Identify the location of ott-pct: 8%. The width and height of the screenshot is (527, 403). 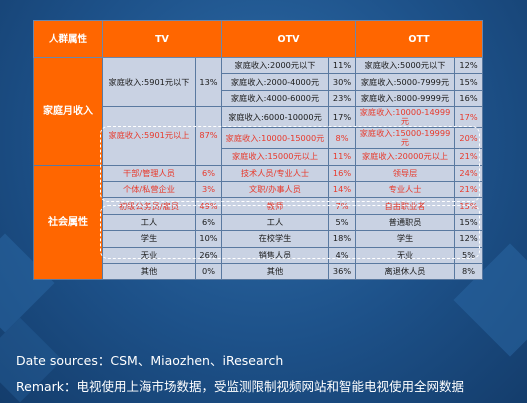
(469, 271).